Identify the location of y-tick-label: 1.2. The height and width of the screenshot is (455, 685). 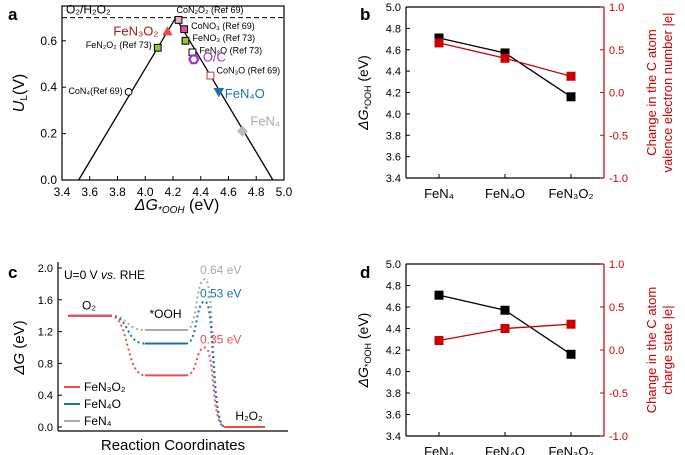
(45, 333).